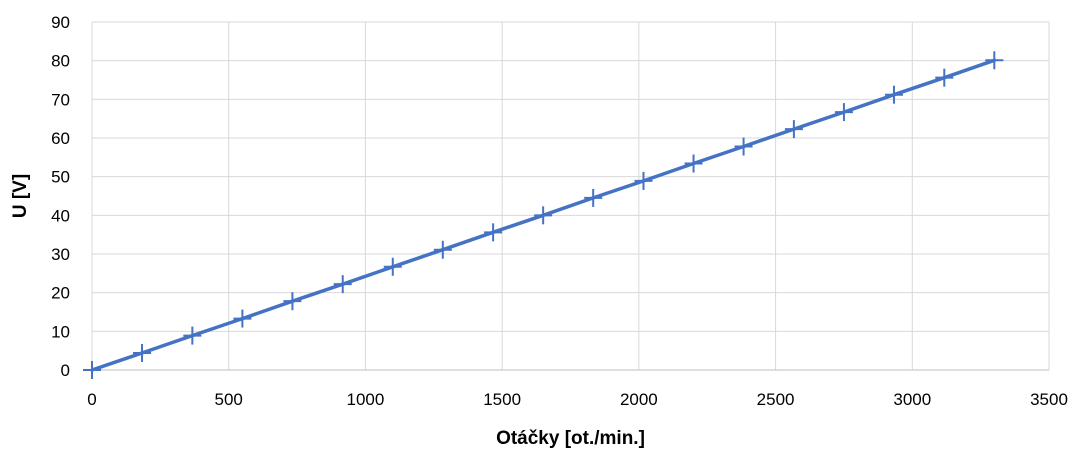 The height and width of the screenshot is (457, 1087). Describe the element at coordinates (60, 293) in the screenshot. I see `y-tick-label: 20` at that location.